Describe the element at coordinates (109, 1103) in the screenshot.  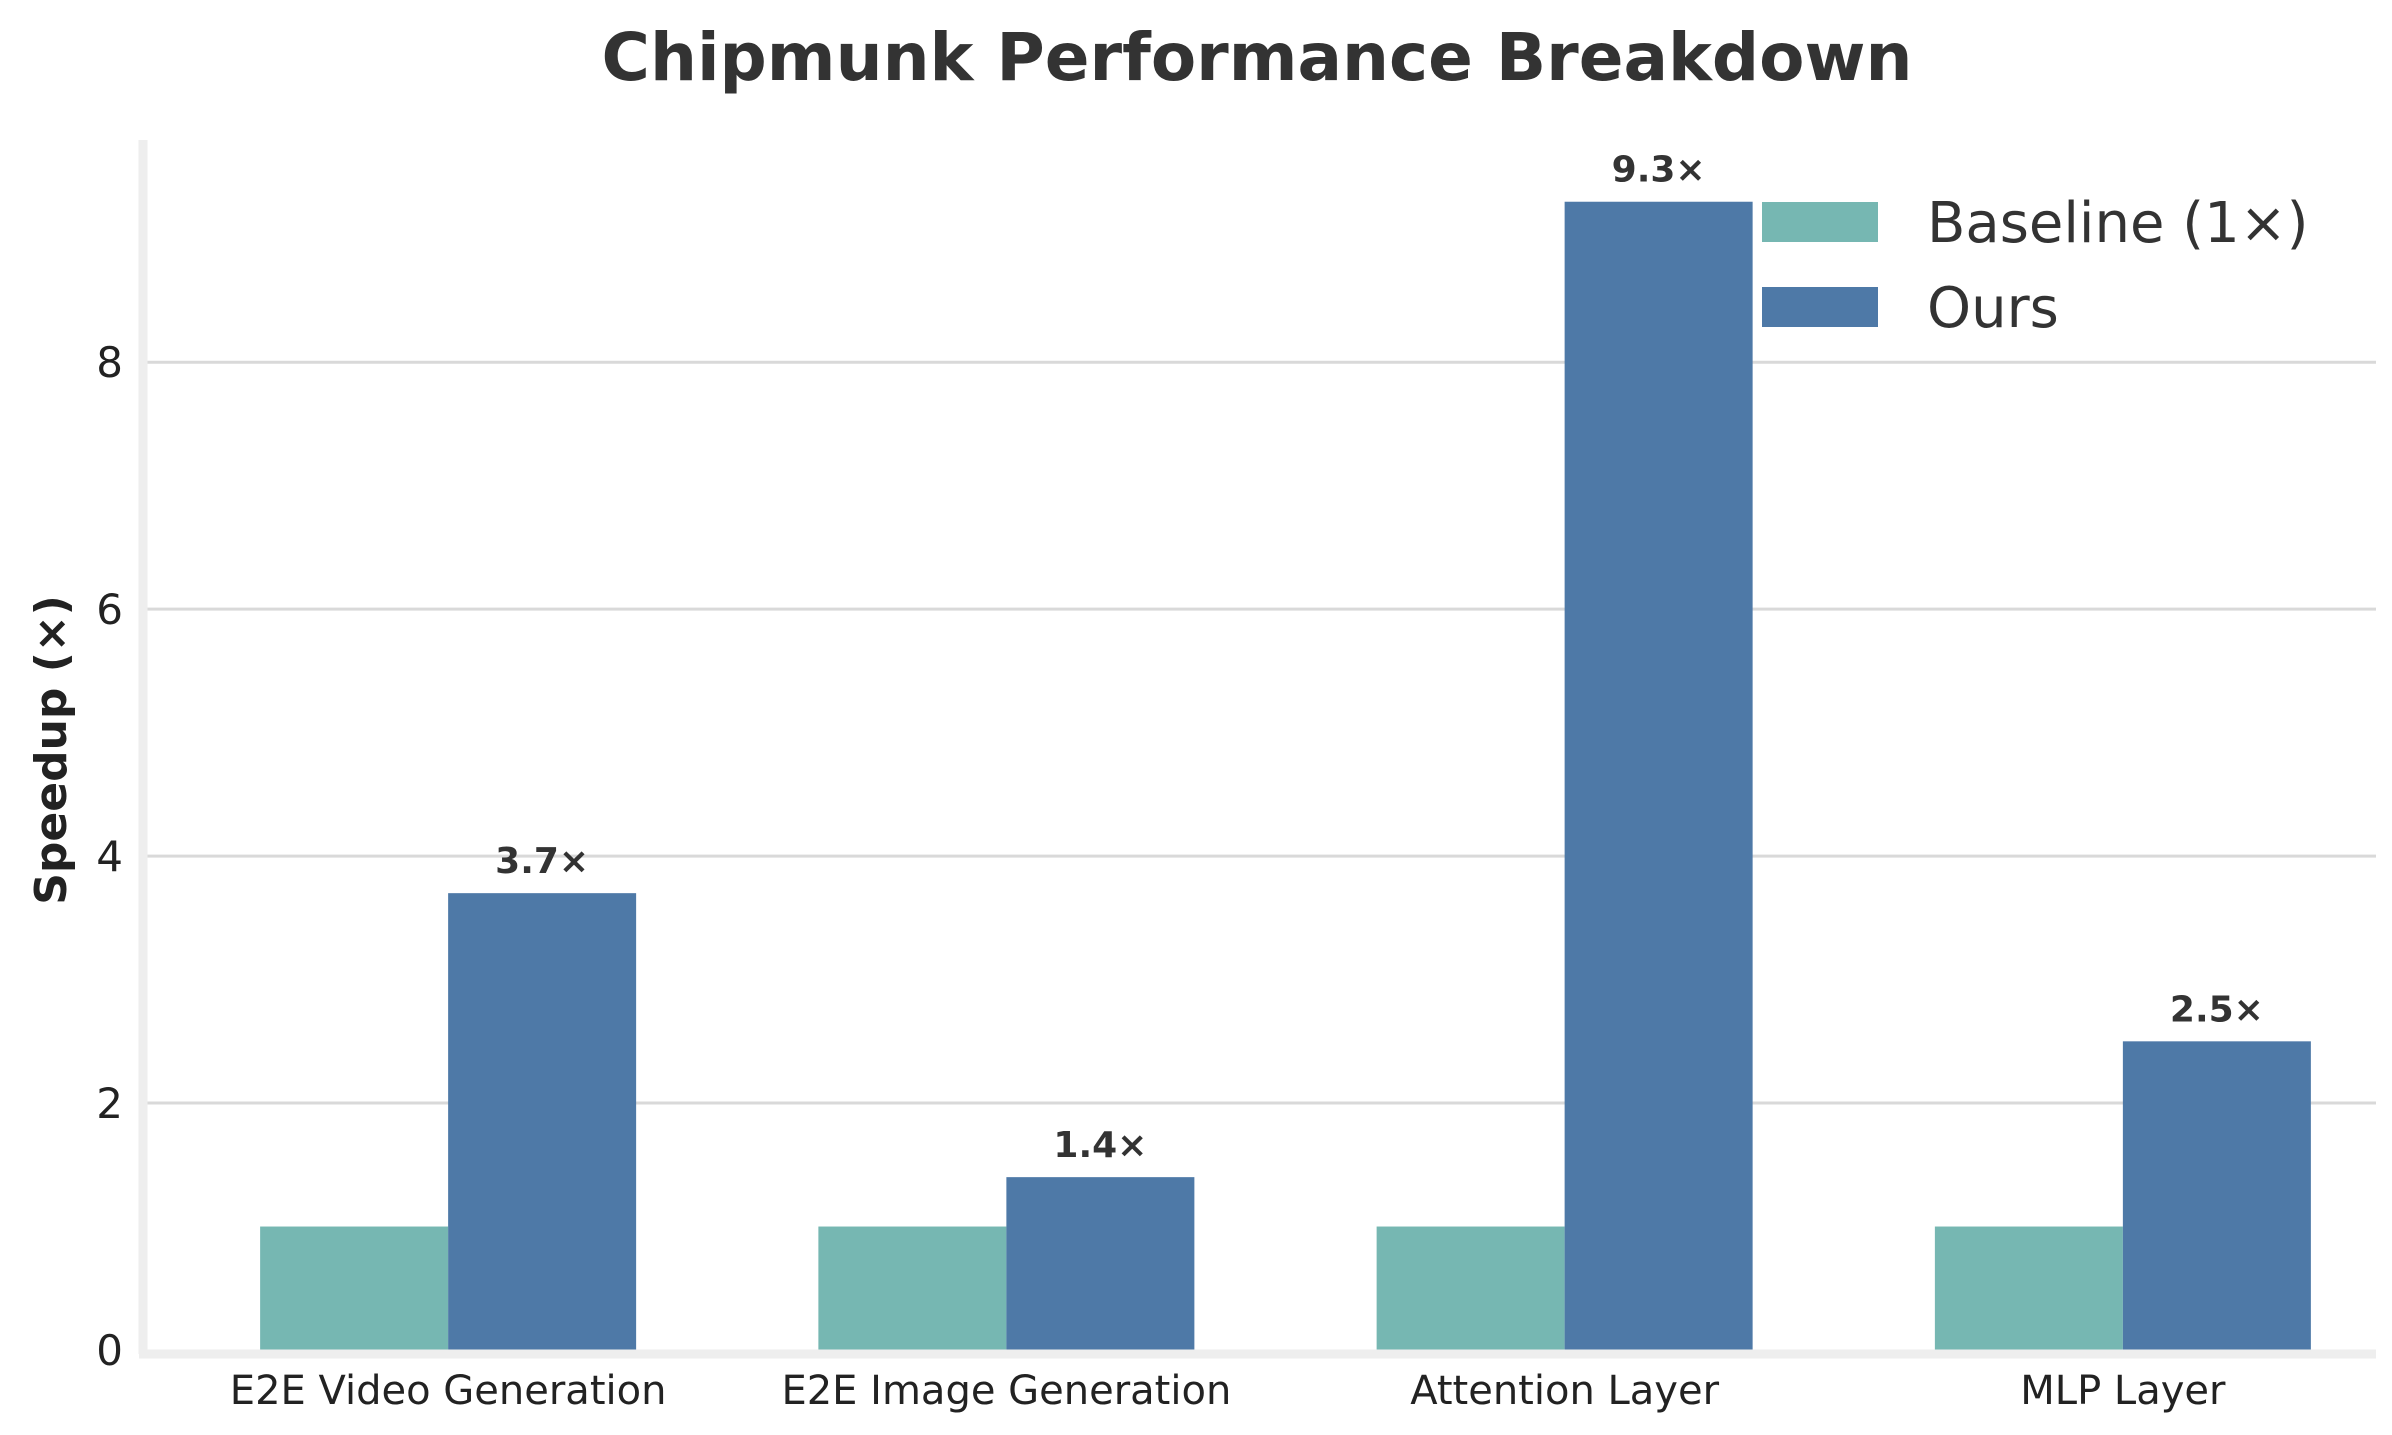
I see `y-tick-label: 2` at that location.